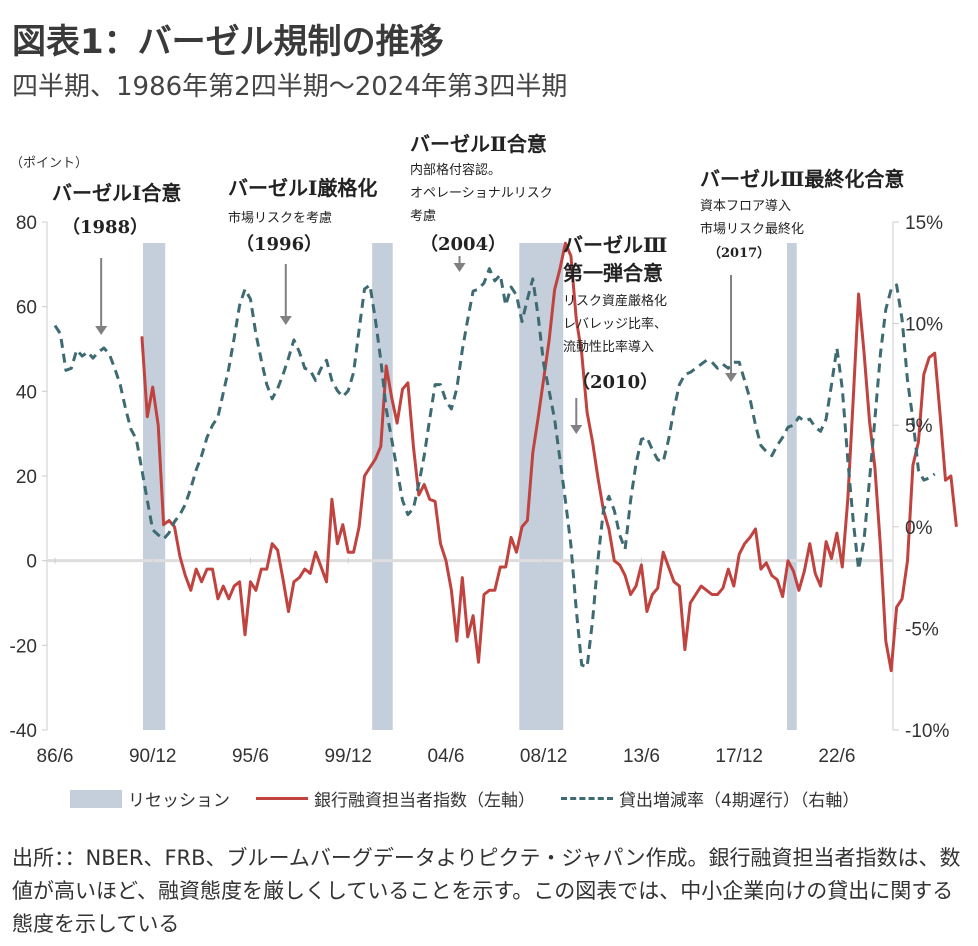 This screenshot has height=946, width=978. I want to click on annotation-year: （2010）, so click(615, 382).